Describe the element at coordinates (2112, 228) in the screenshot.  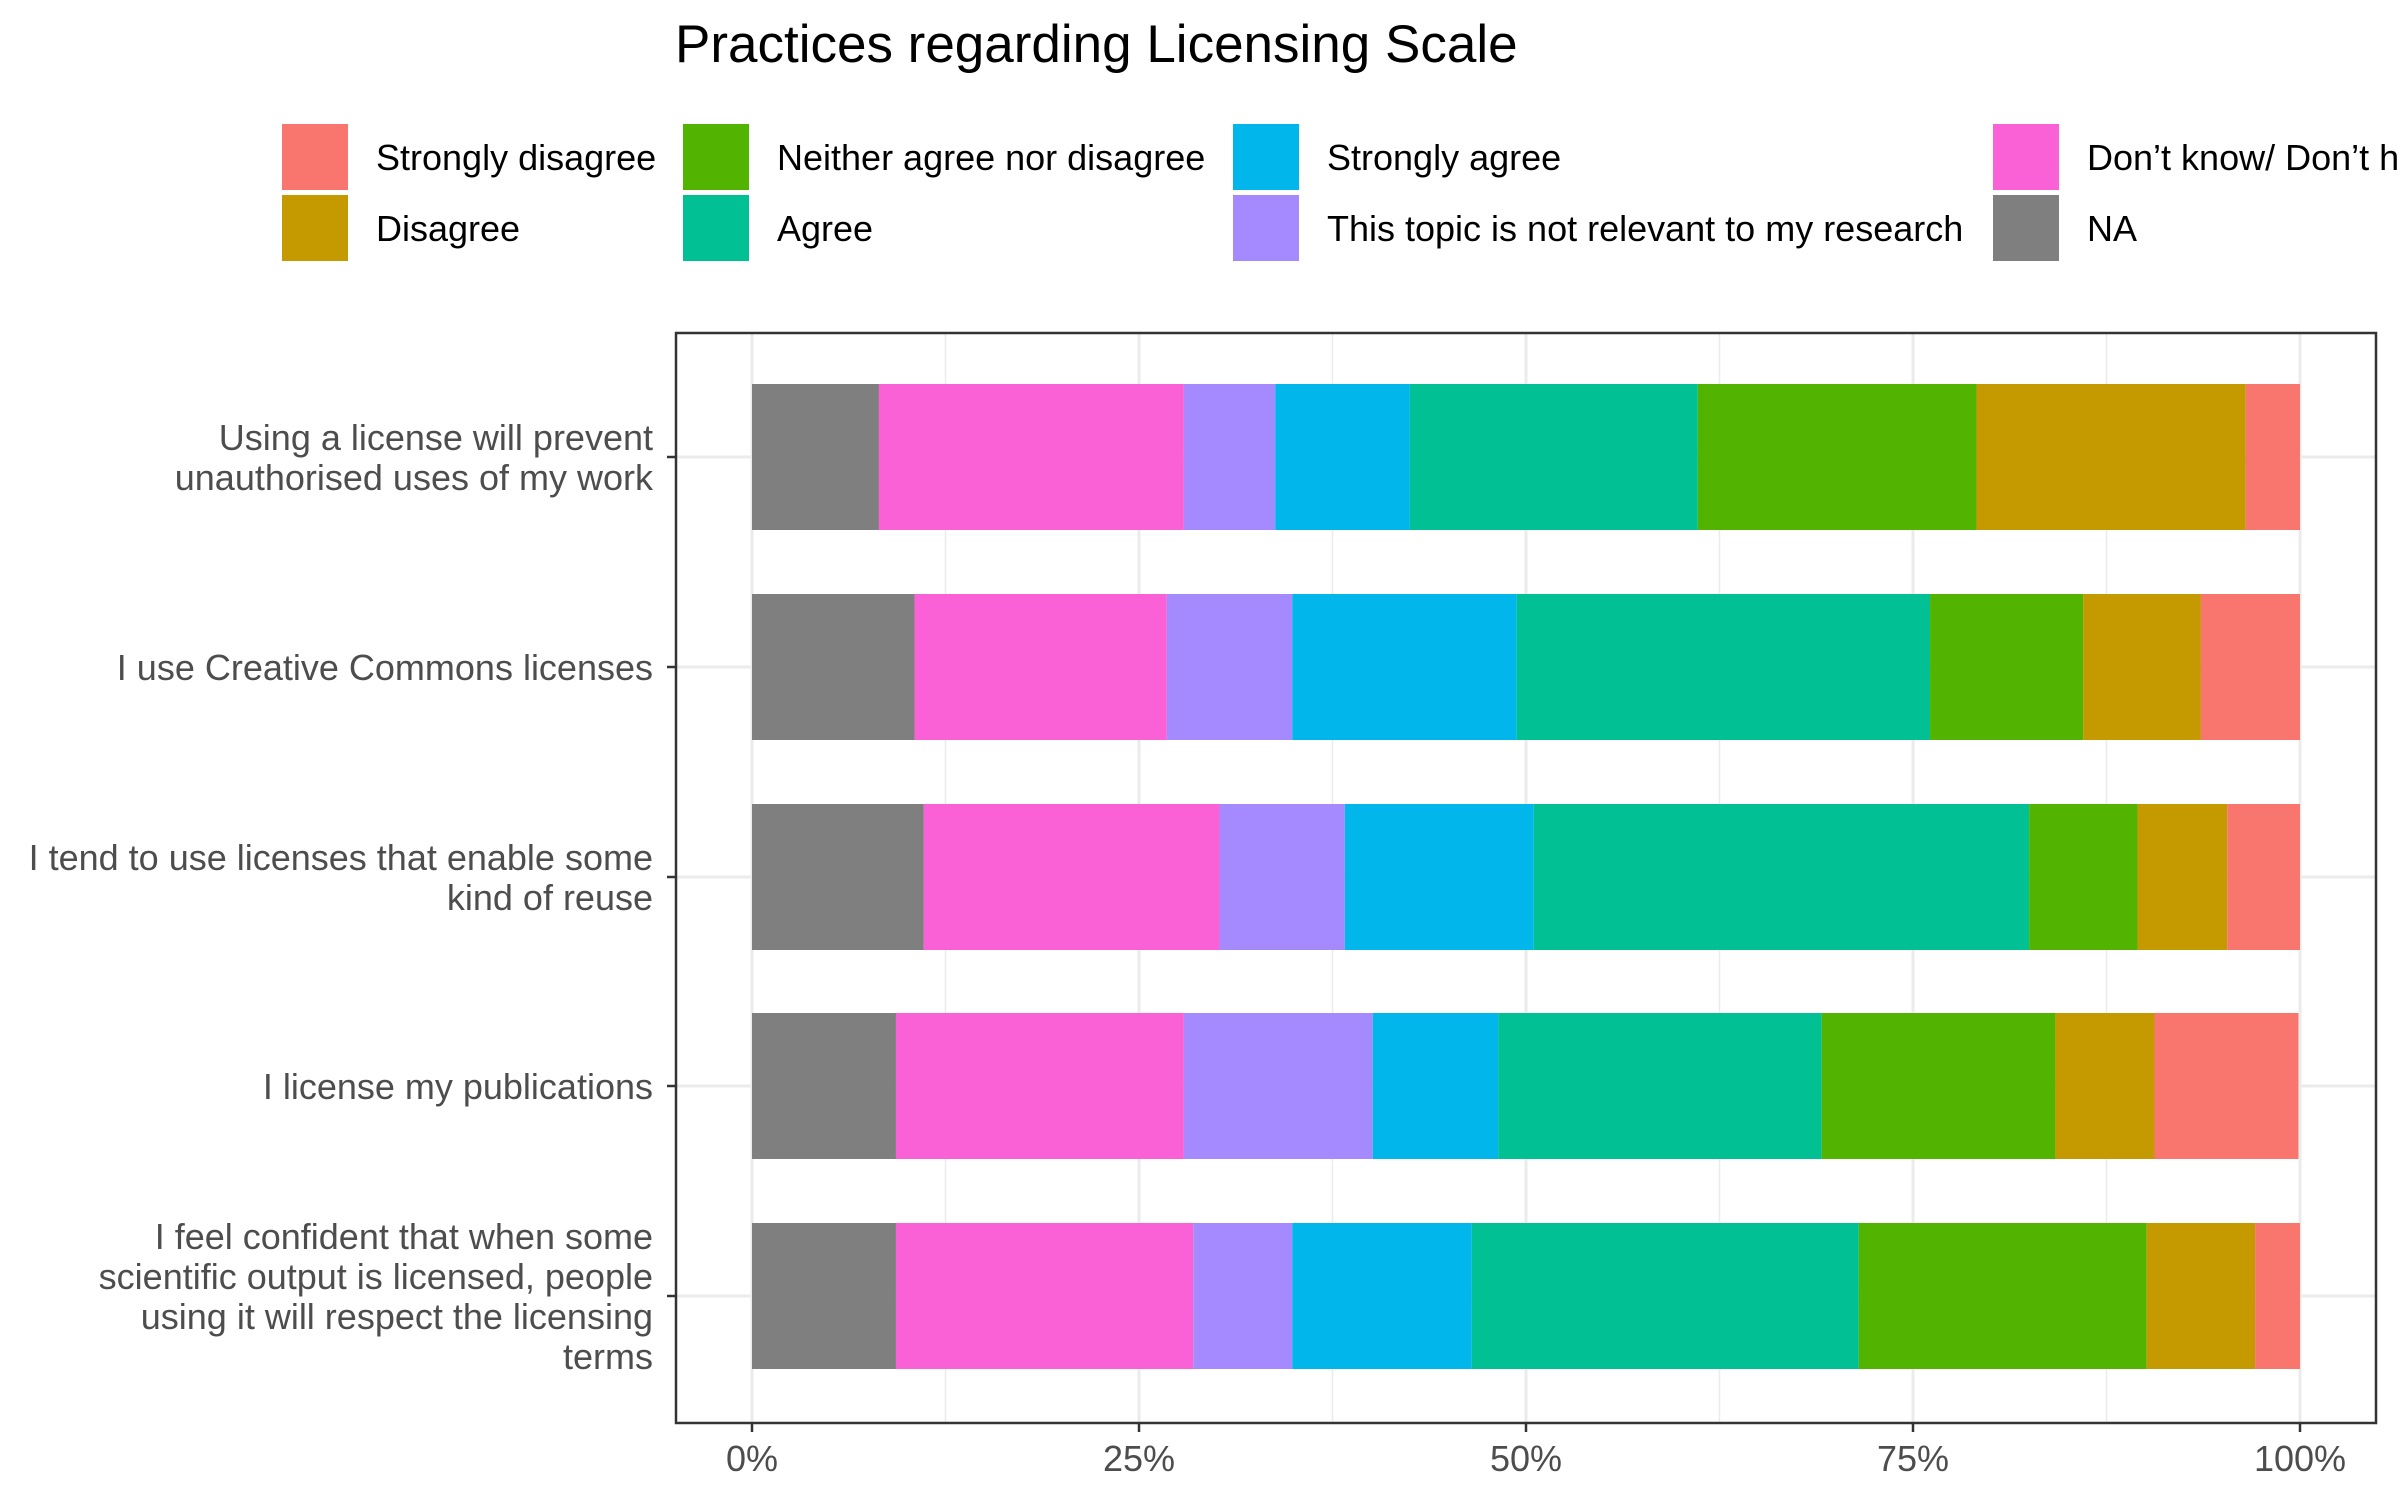
I see `legend-label: NA` at that location.